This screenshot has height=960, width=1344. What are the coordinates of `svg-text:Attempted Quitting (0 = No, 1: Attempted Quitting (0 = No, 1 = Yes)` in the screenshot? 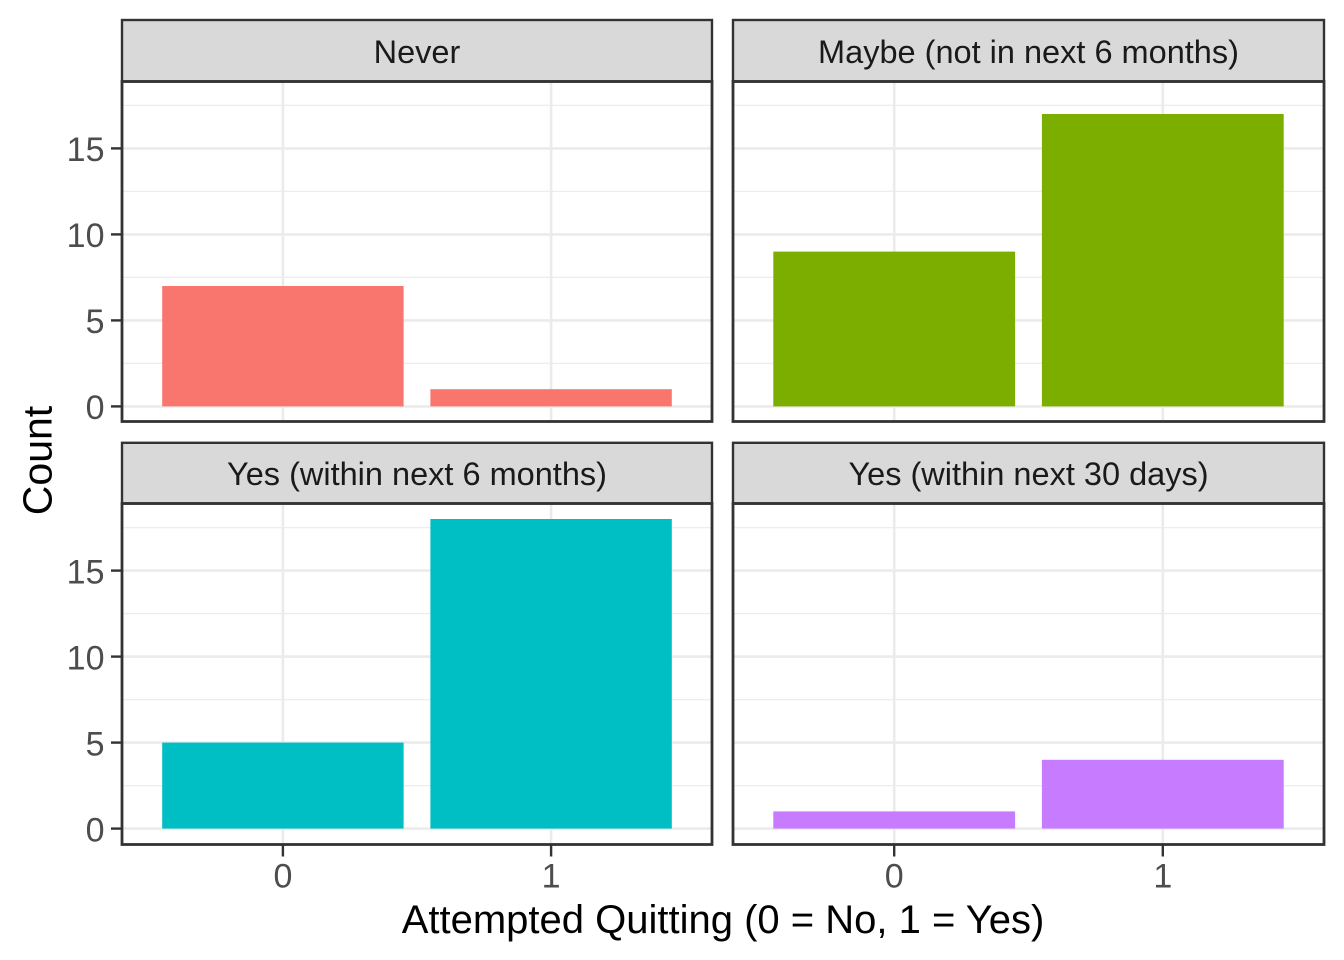 It's located at (723, 920).